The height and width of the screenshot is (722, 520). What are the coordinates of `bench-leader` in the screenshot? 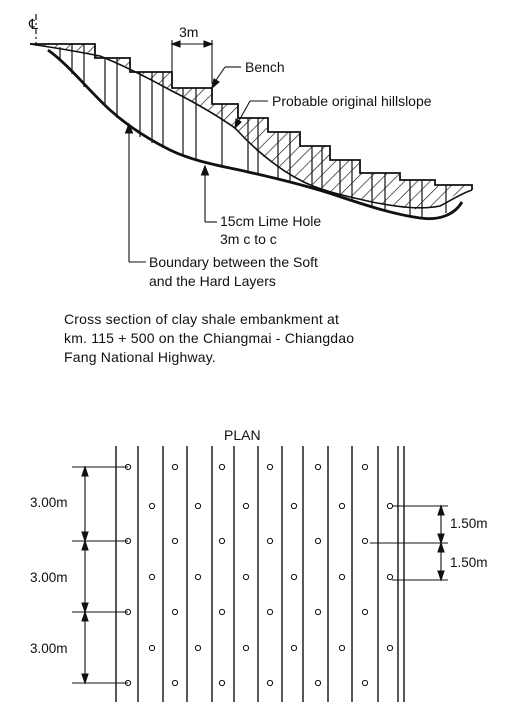 It's located at (226, 78).